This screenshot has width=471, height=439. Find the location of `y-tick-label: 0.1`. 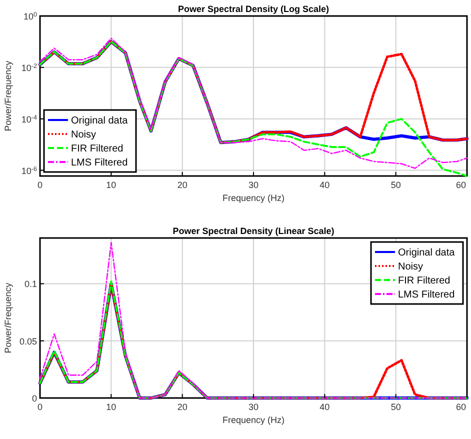

y-tick-label: 0.1 is located at coordinates (30, 284).